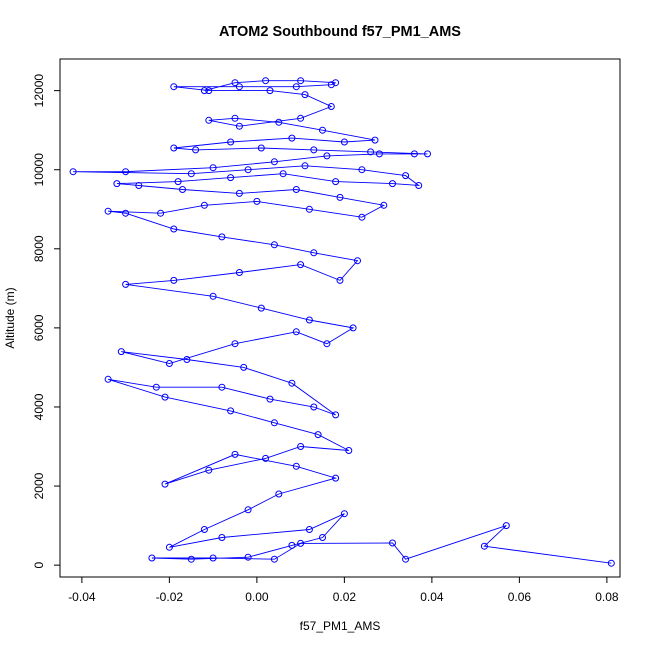 This screenshot has width=650, height=650. I want to click on y-tick-label: 2000, so click(39, 485).